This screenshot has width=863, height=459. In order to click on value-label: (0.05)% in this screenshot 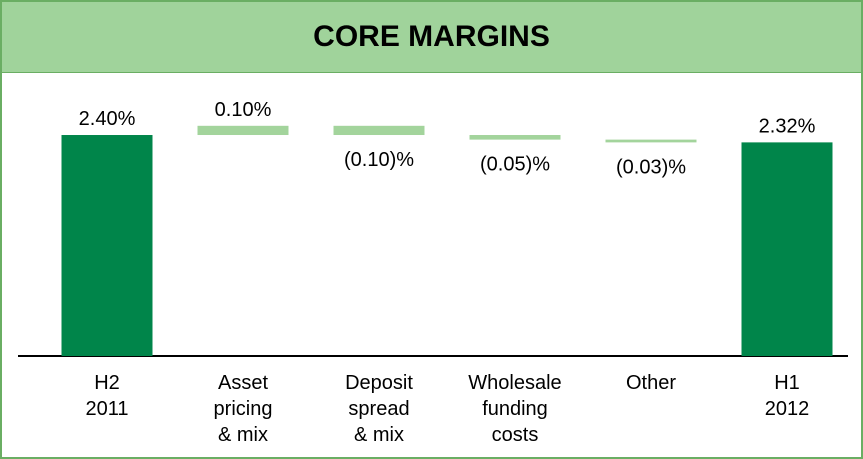, I will do `click(515, 165)`.